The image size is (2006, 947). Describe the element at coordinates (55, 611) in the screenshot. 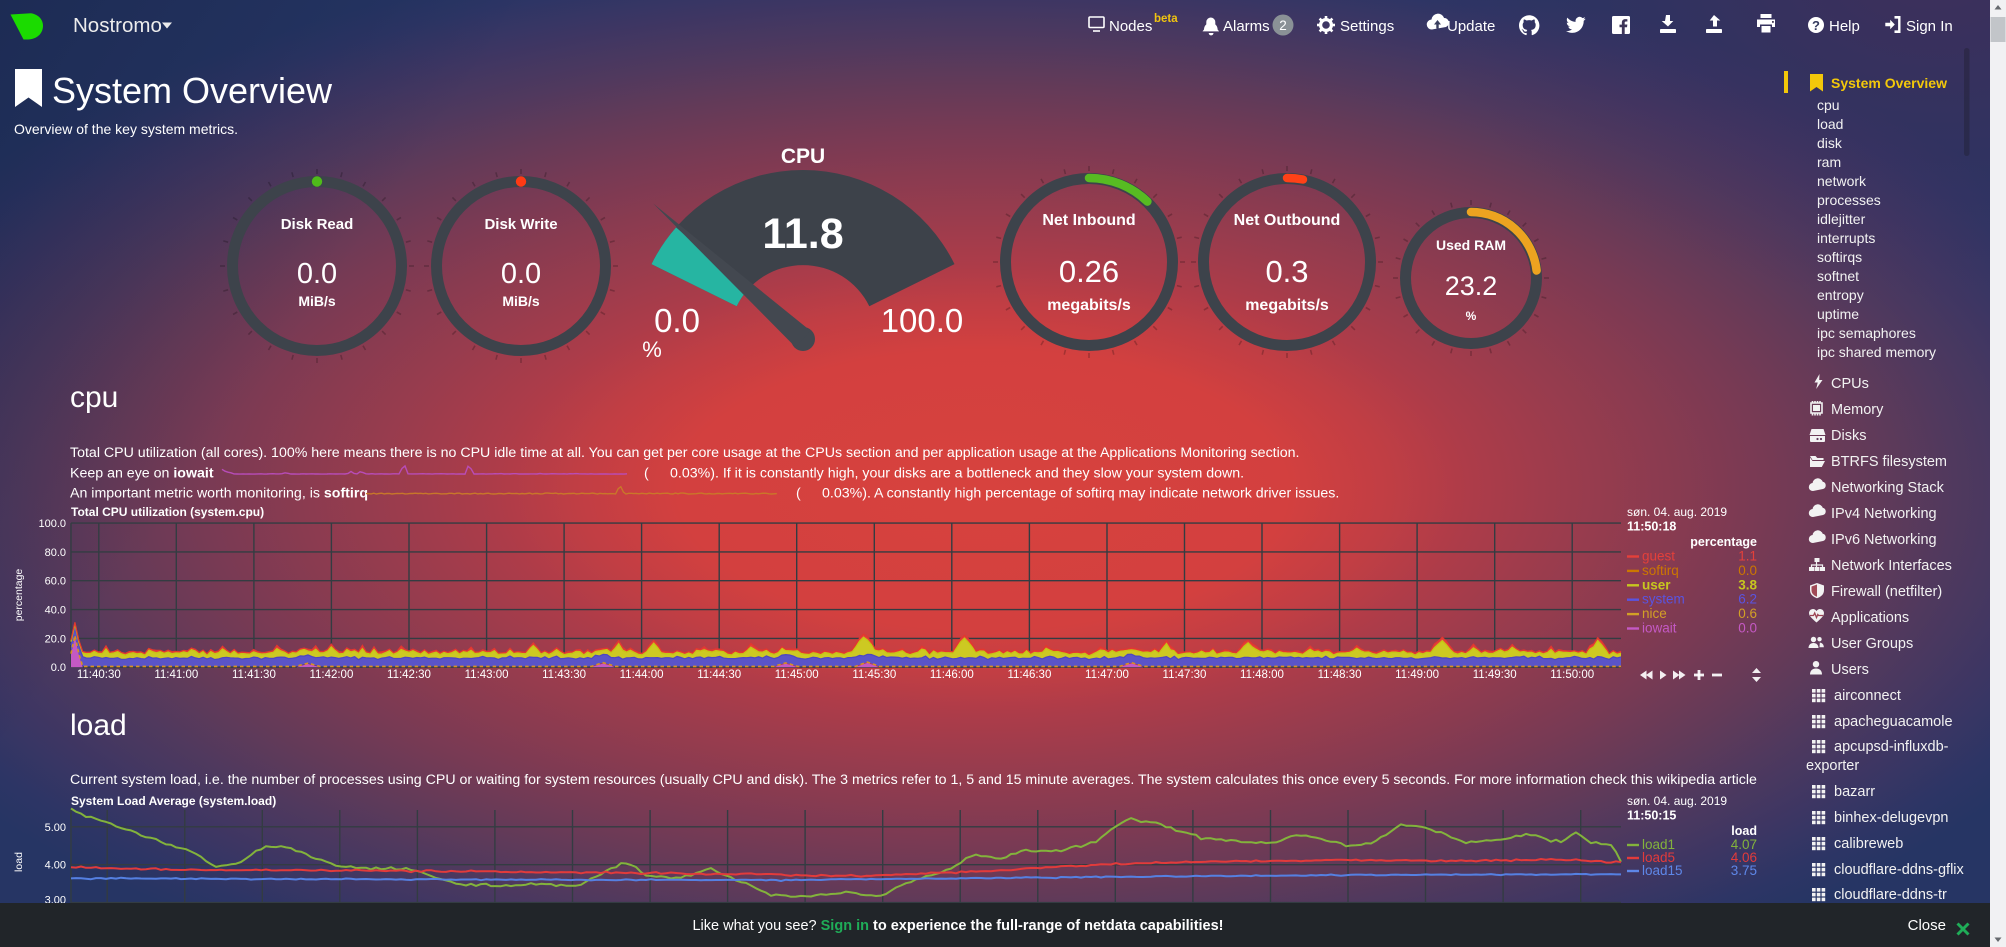

I see `svg-text: 40.0` at that location.